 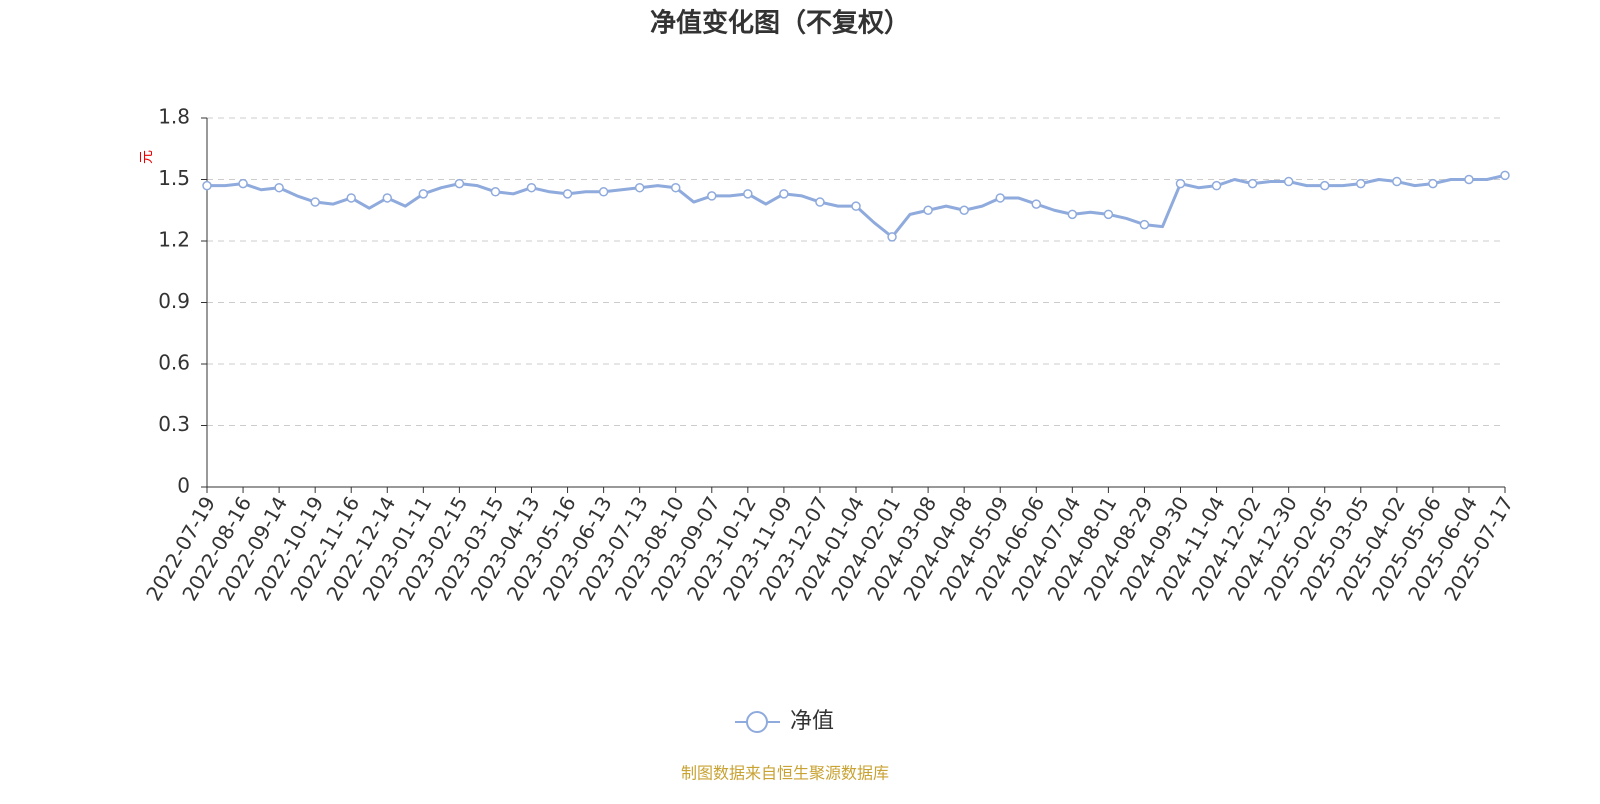 What do you see at coordinates (147, 157) in the screenshot?
I see `y-axis-label: 元` at bounding box center [147, 157].